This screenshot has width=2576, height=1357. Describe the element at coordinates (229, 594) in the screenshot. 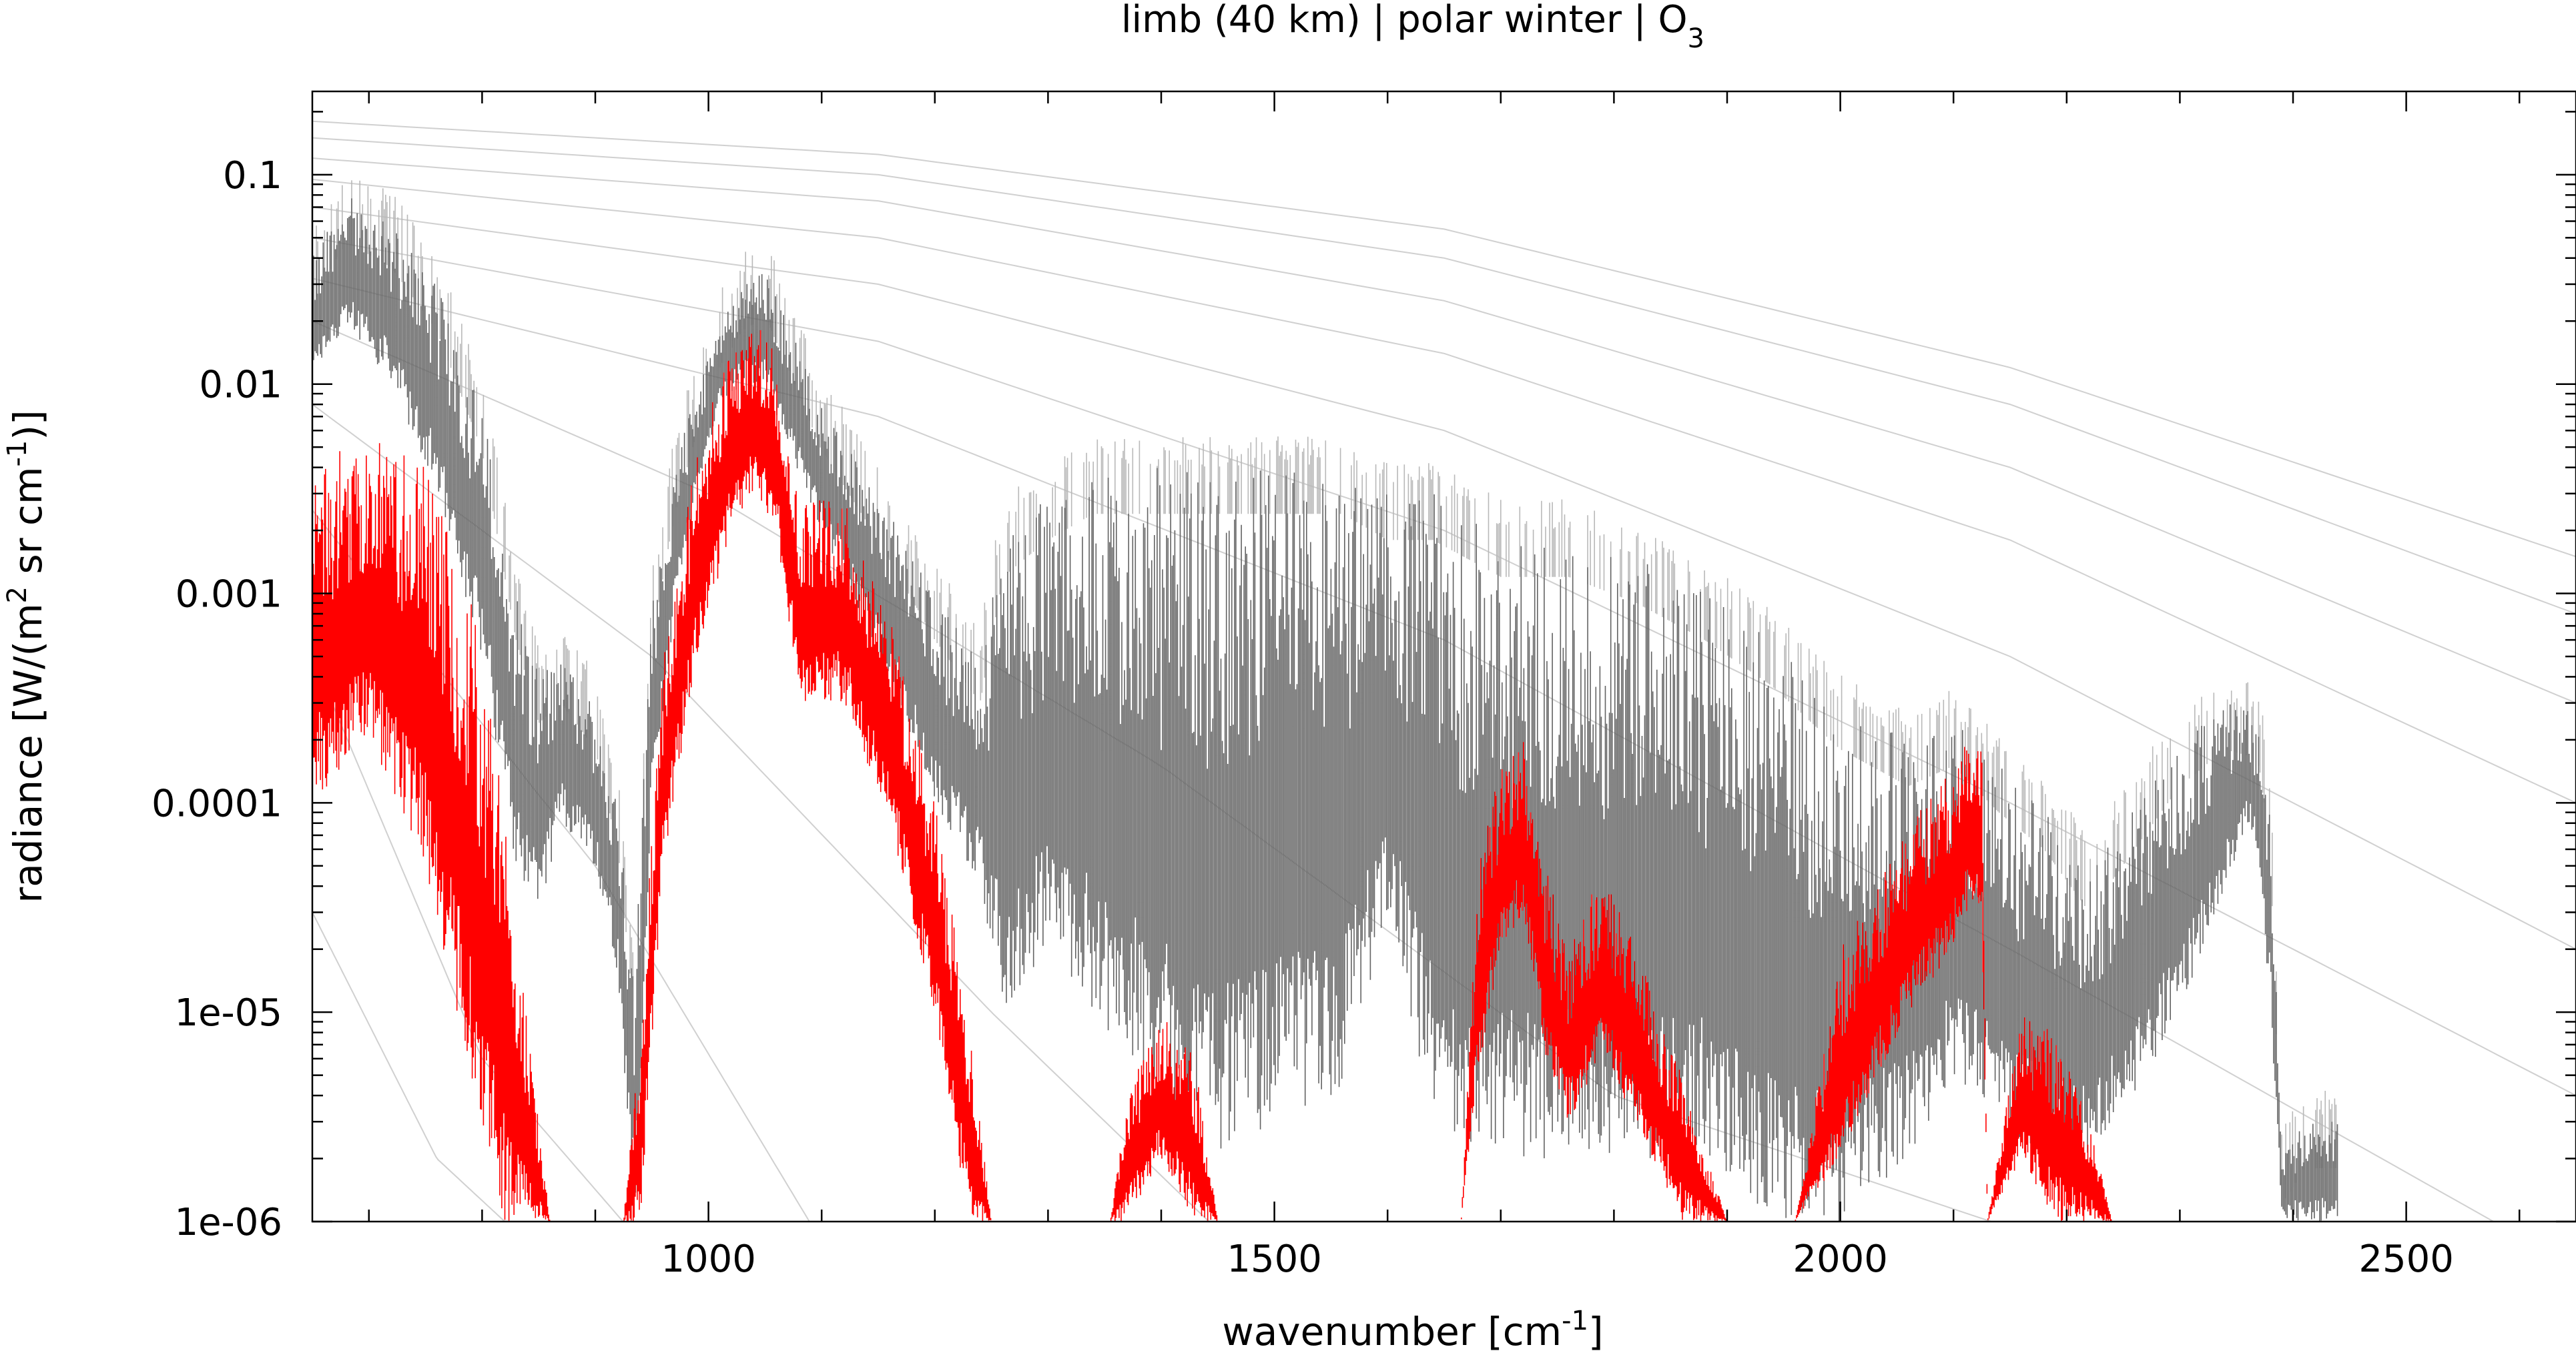

I see `y-tick-label-2: 0.001` at that location.